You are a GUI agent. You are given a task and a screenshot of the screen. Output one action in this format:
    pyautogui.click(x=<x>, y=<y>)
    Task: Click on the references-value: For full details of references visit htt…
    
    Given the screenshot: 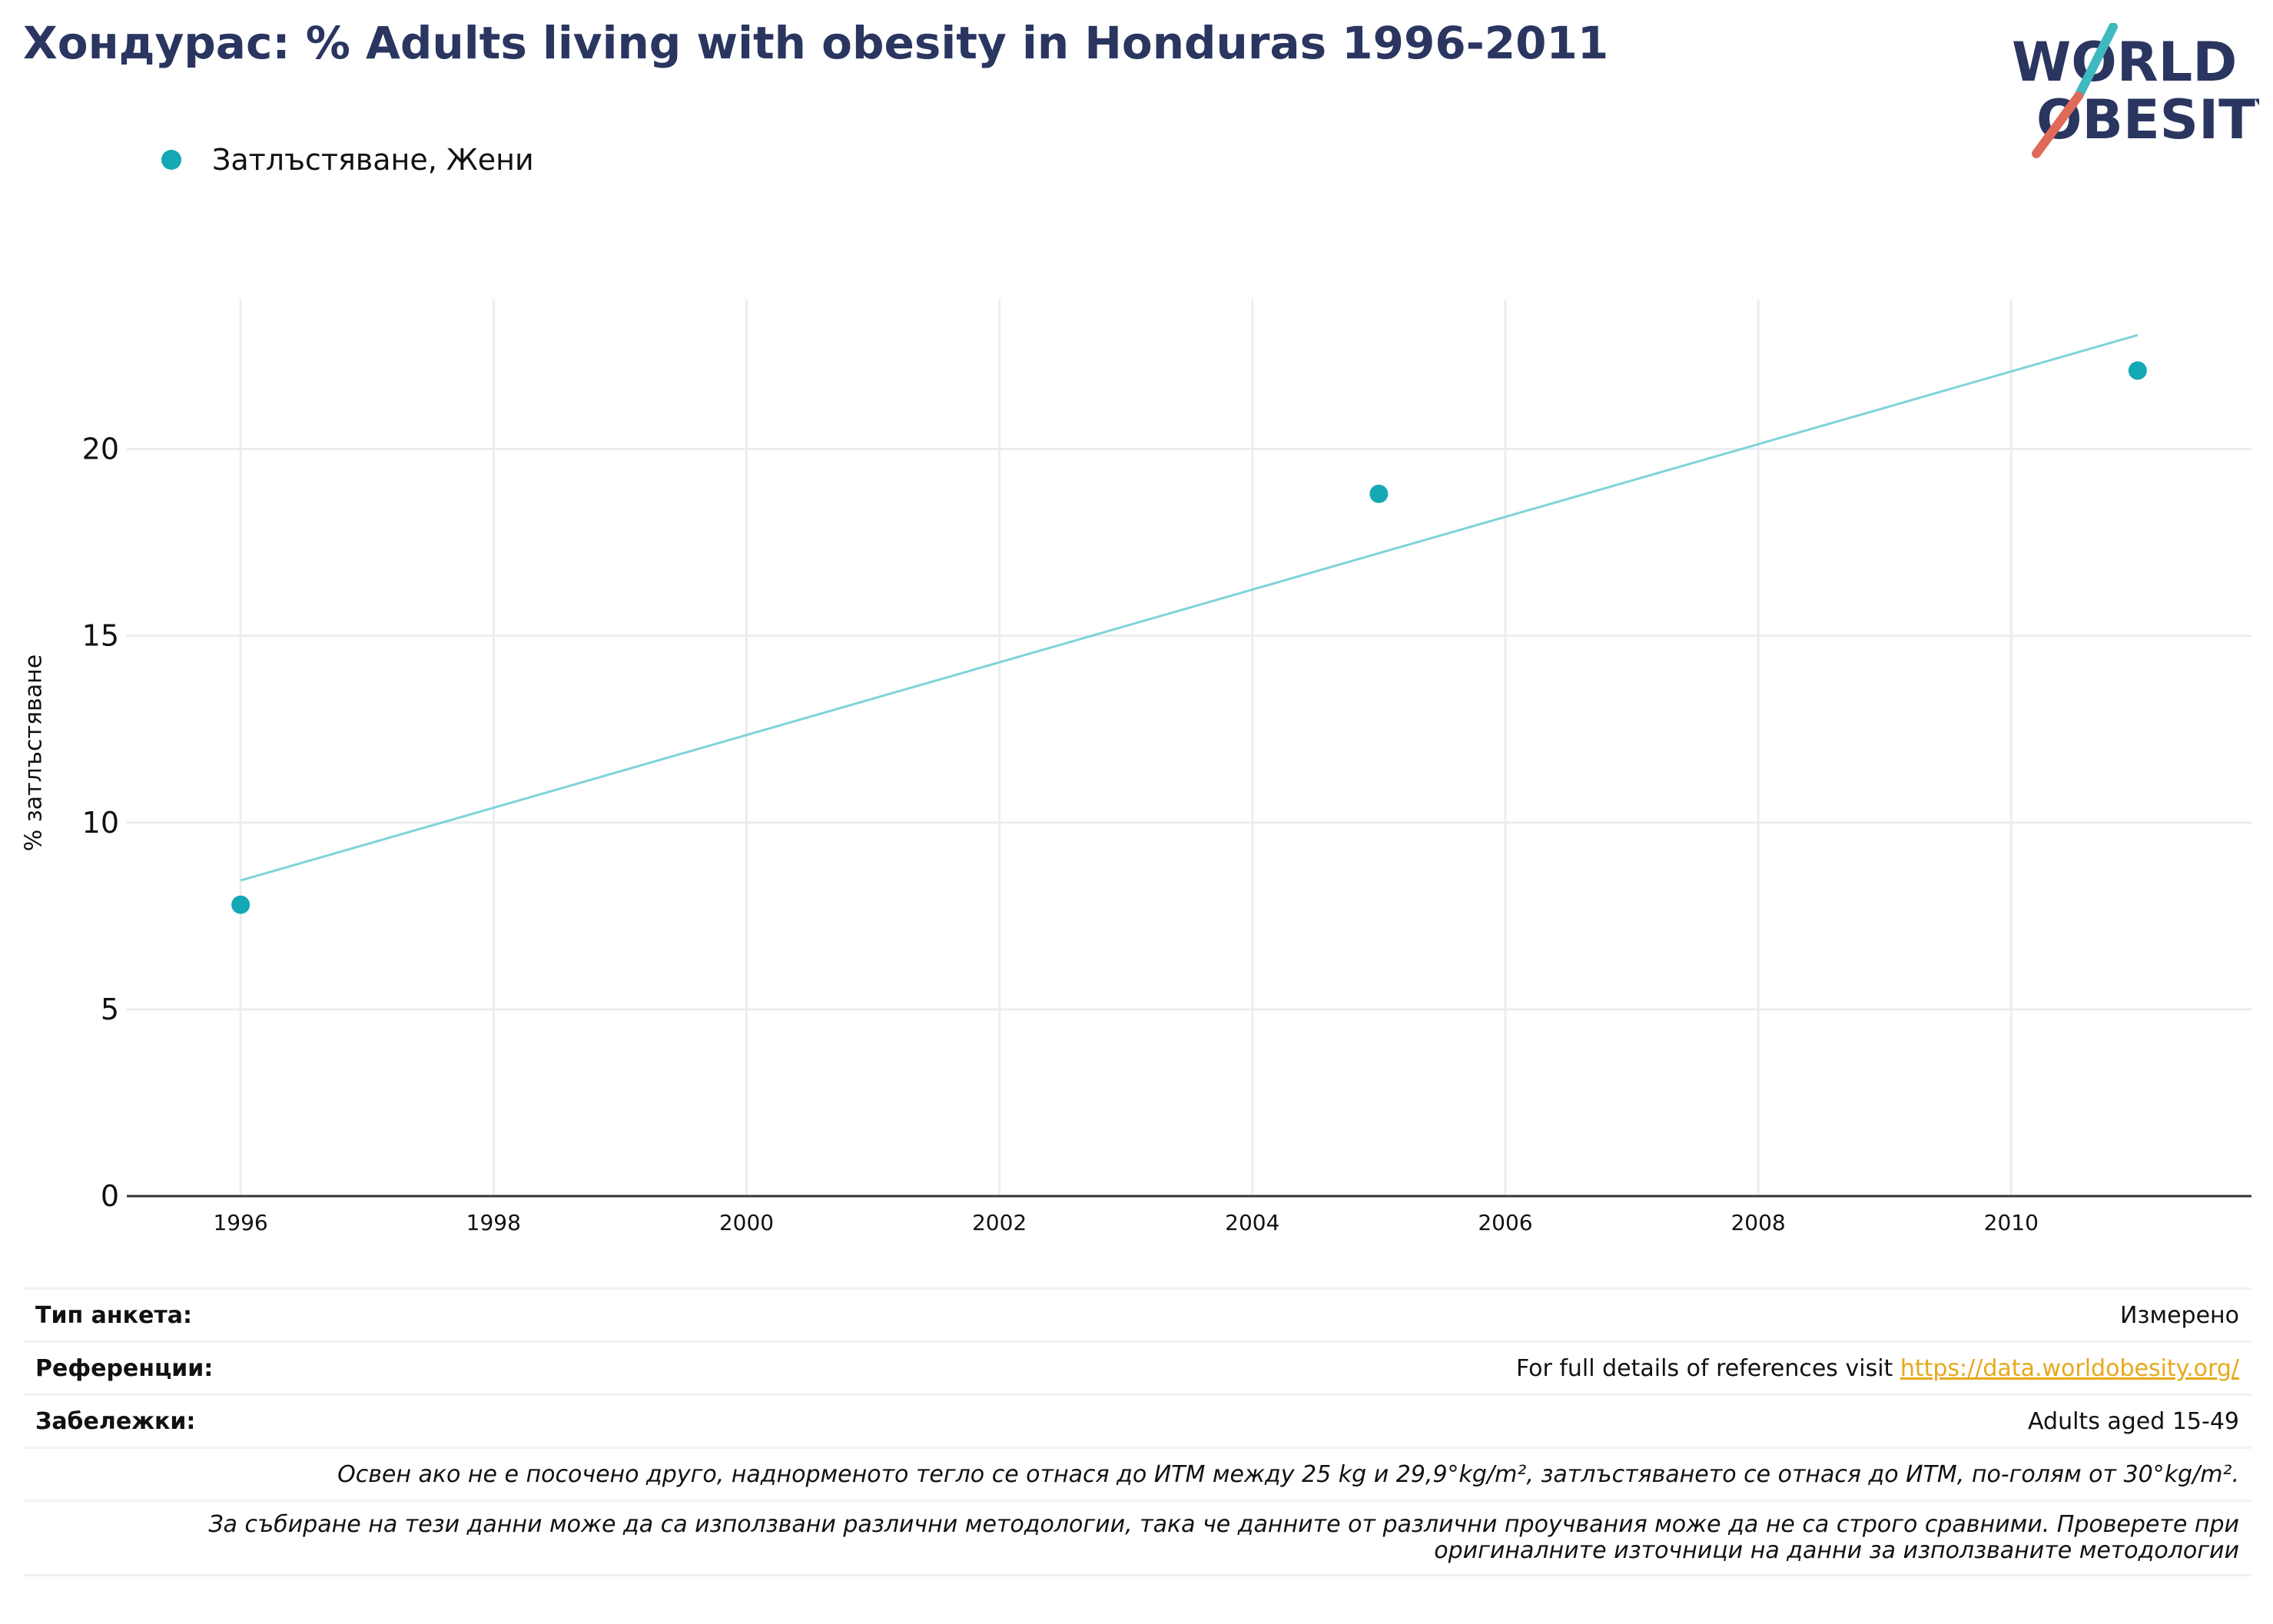 What is the action you would take?
    pyautogui.click(x=1877, y=1368)
    